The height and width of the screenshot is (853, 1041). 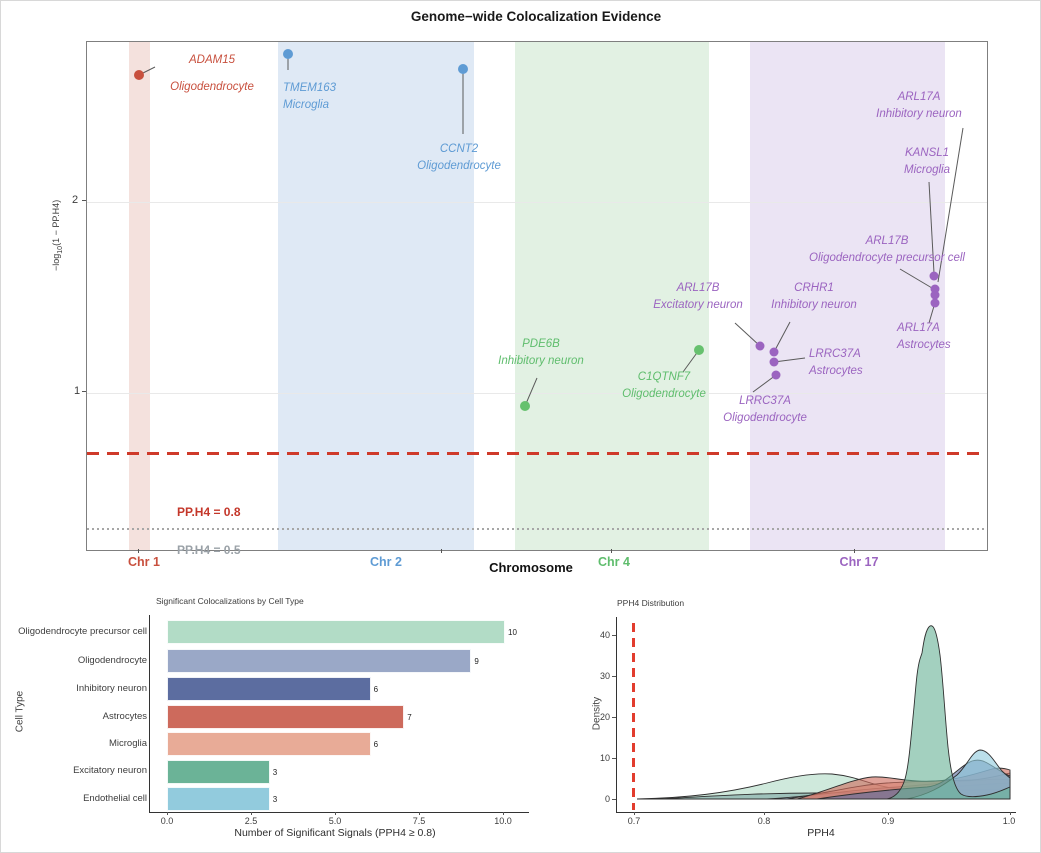 I want to click on density-curves, so click(x=823, y=712).